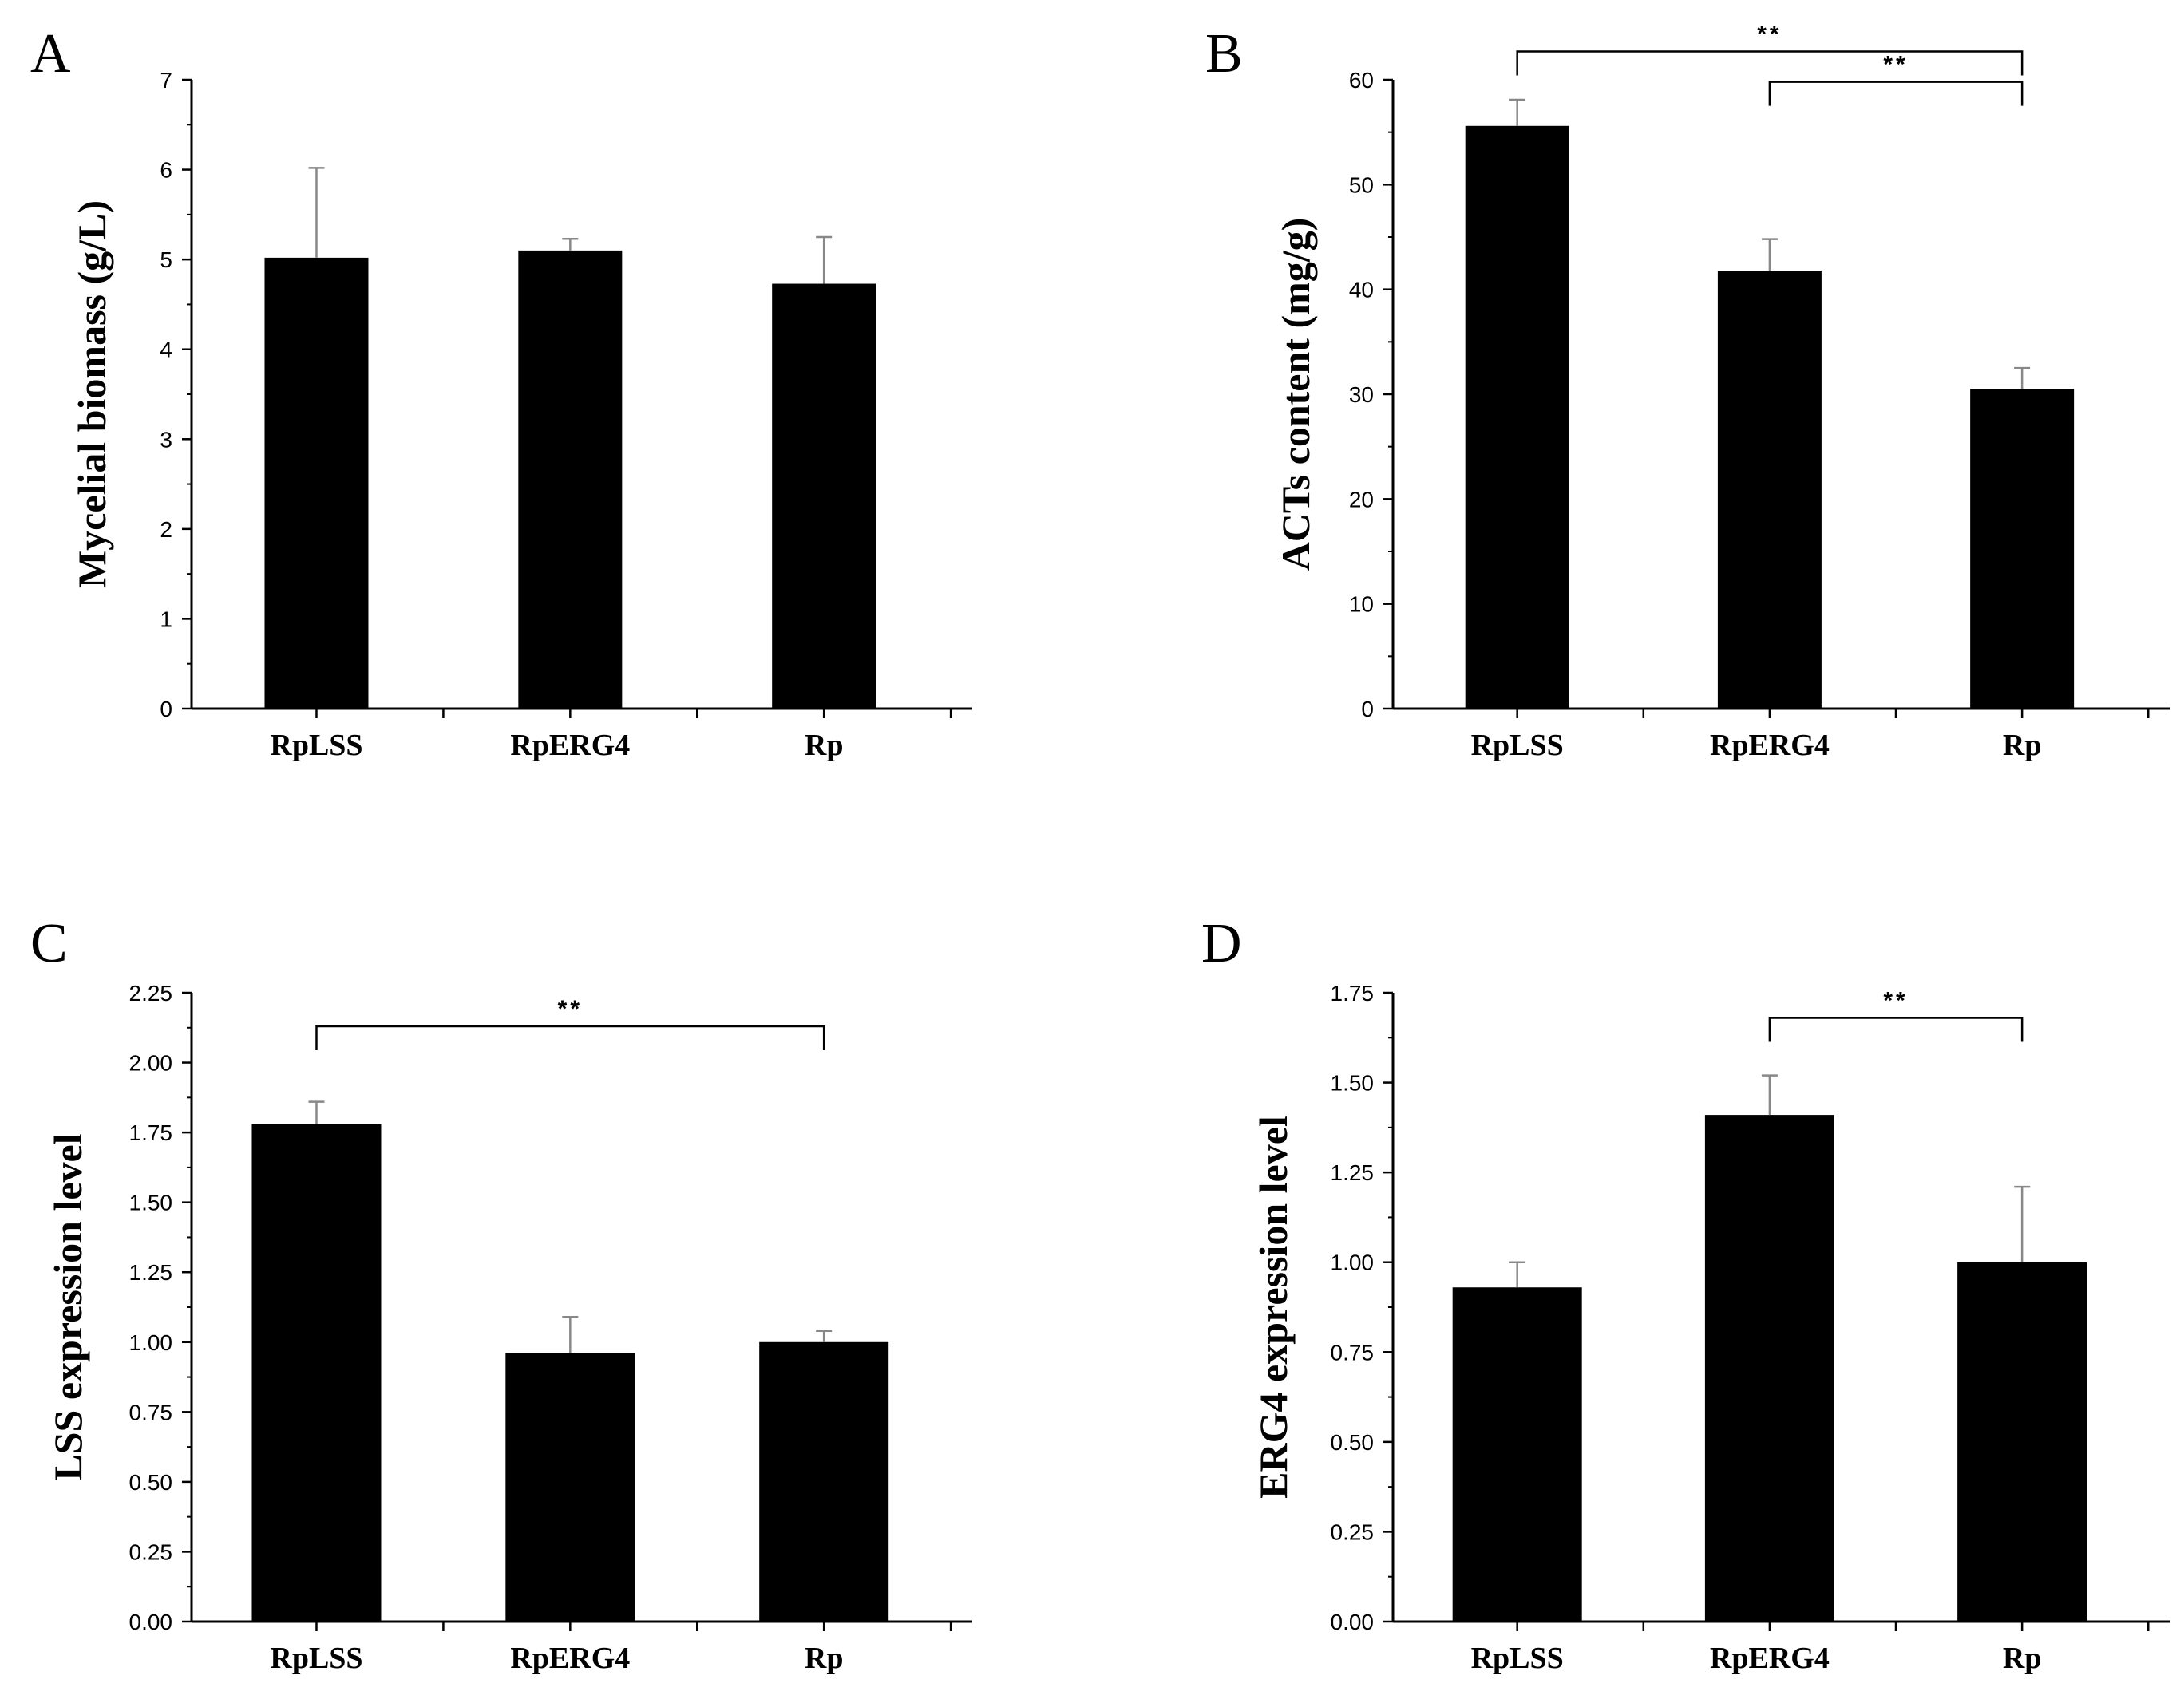 This screenshot has height=1699, width=2184. I want to click on y-tick-label: 20, so click(1361, 499).